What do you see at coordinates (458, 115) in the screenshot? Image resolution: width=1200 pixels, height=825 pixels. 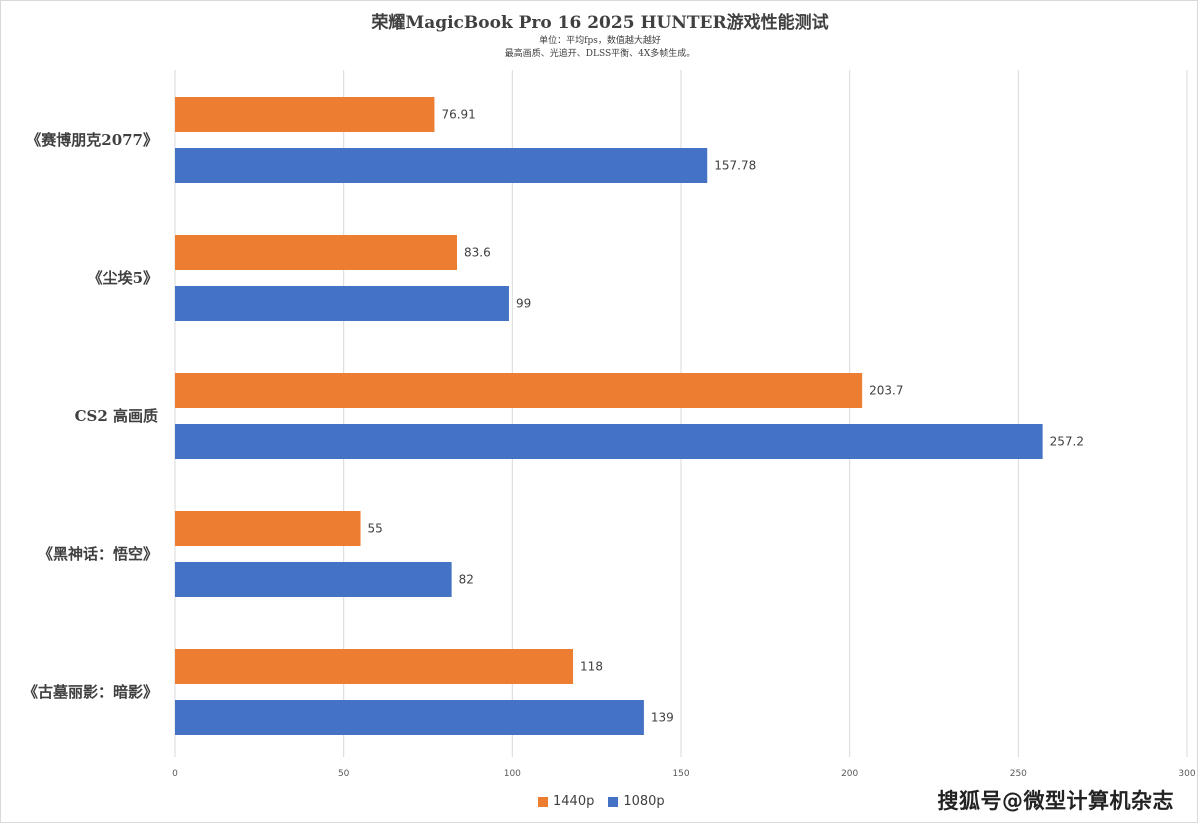 I see `data-label: 76.91` at bounding box center [458, 115].